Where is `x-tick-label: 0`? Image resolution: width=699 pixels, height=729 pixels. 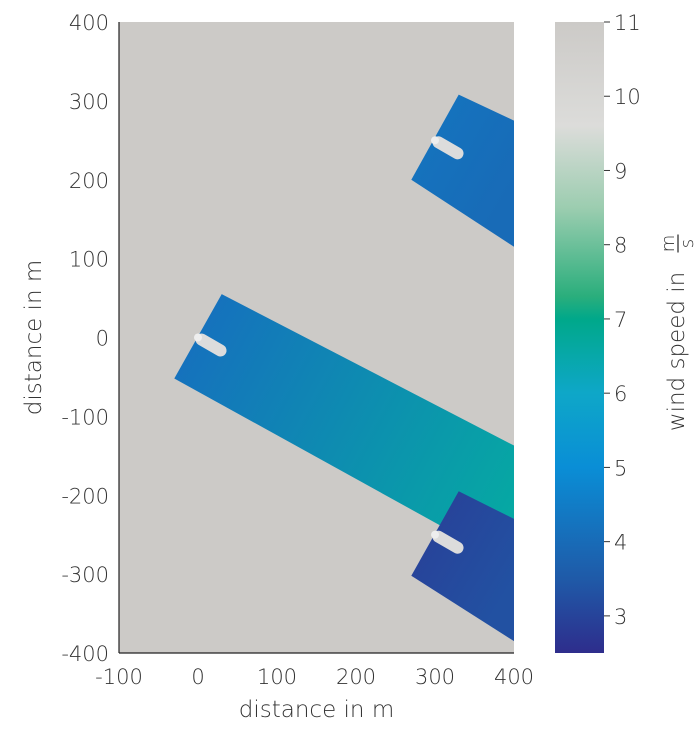 x-tick-label: 0 is located at coordinates (197, 677).